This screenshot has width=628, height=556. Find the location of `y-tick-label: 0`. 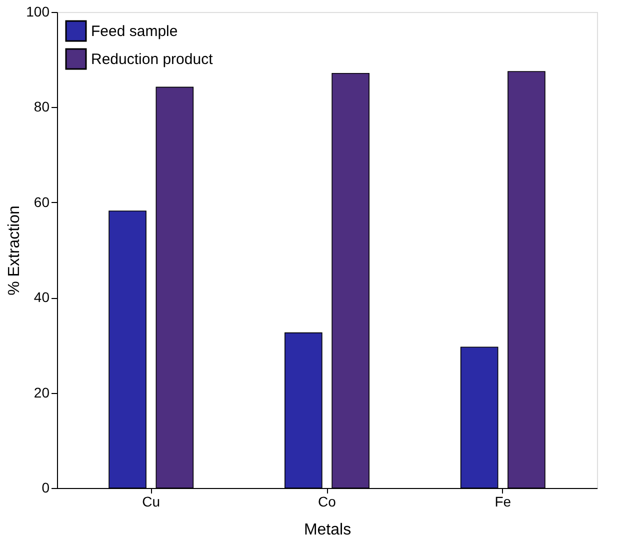

y-tick-label: 0 is located at coordinates (46, 488).